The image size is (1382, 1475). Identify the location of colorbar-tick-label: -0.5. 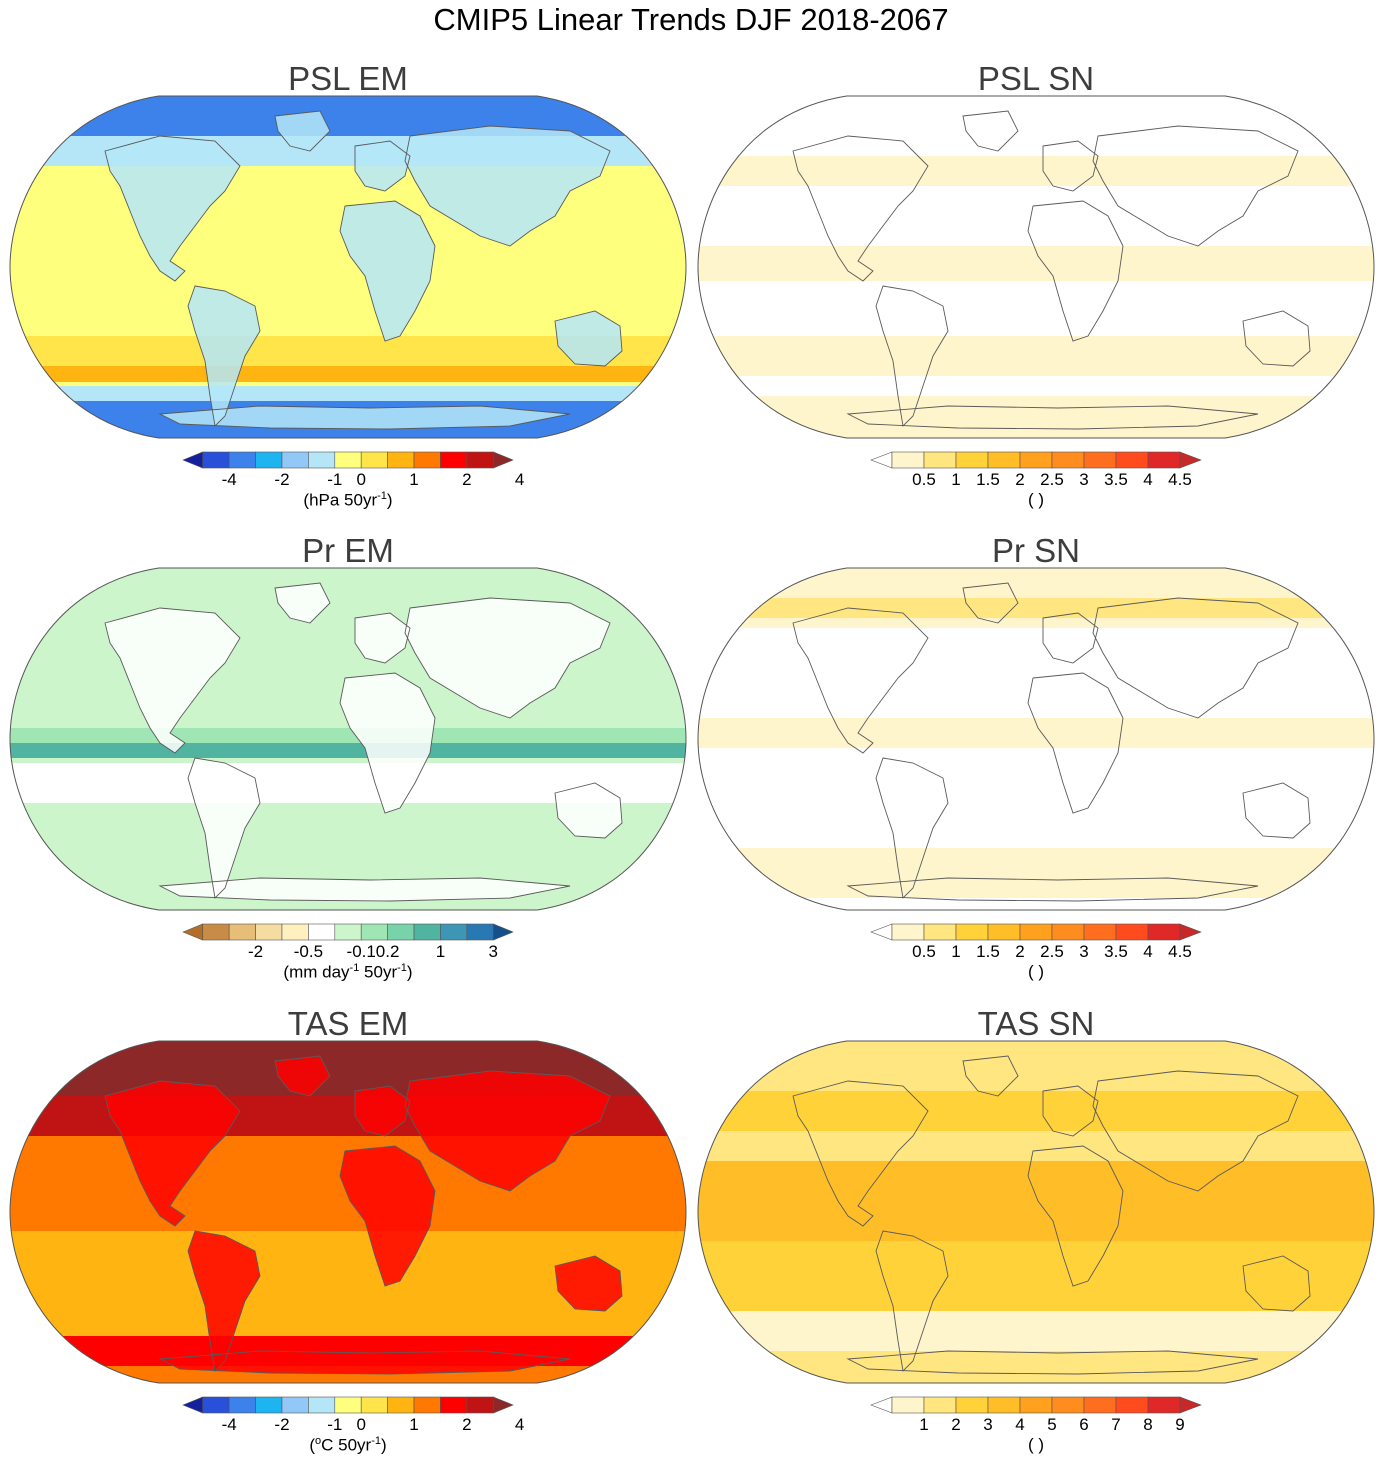
(308, 951).